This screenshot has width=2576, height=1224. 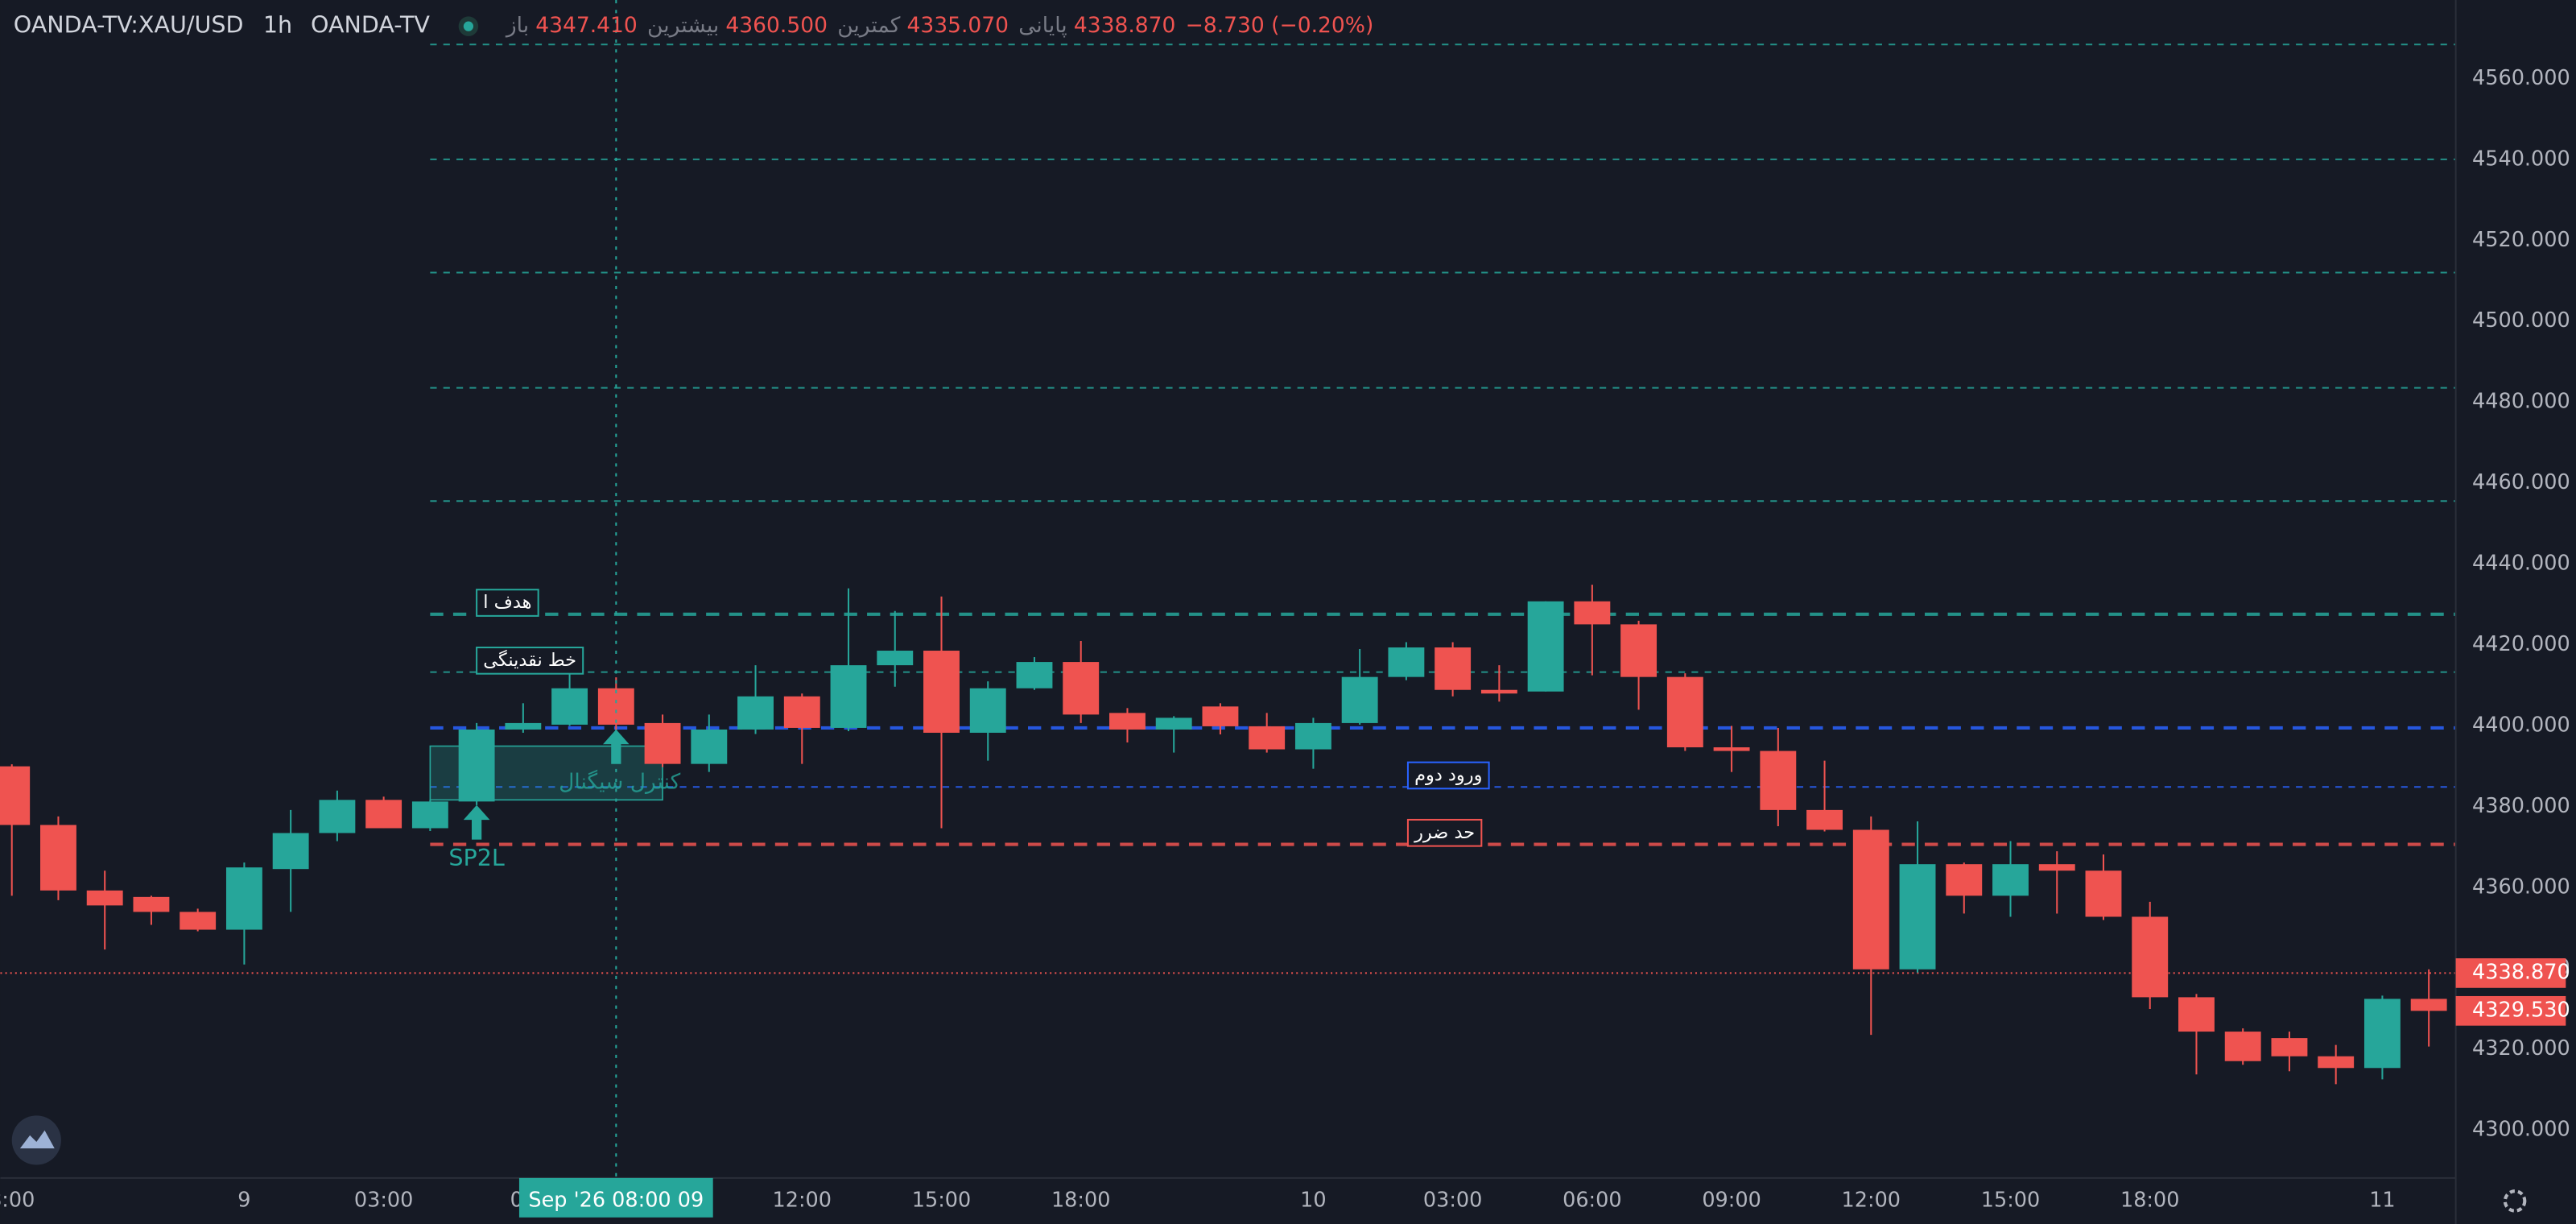 I want to click on level-label: هدف ا, so click(x=507, y=602).